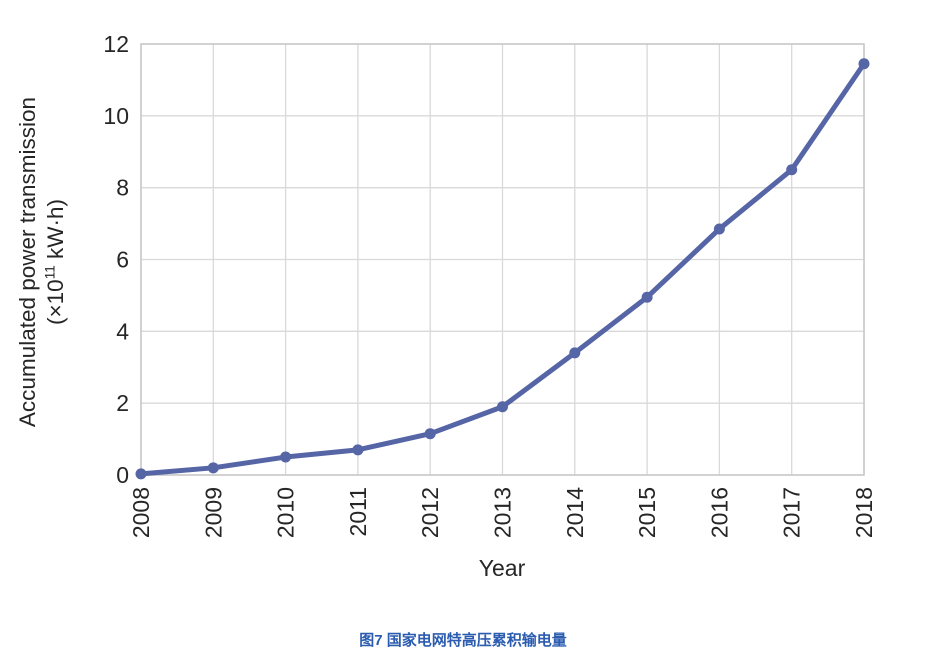  I want to click on x-tick-label: 2016, so click(719, 512).